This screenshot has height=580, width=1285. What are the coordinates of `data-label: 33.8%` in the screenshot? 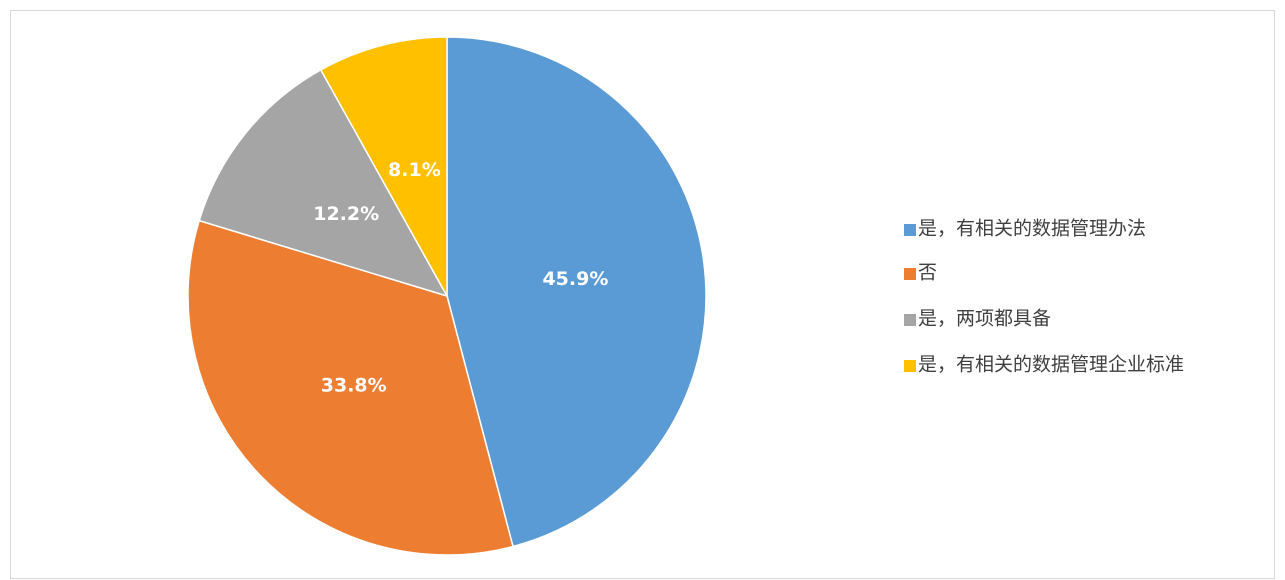 It's located at (354, 385).